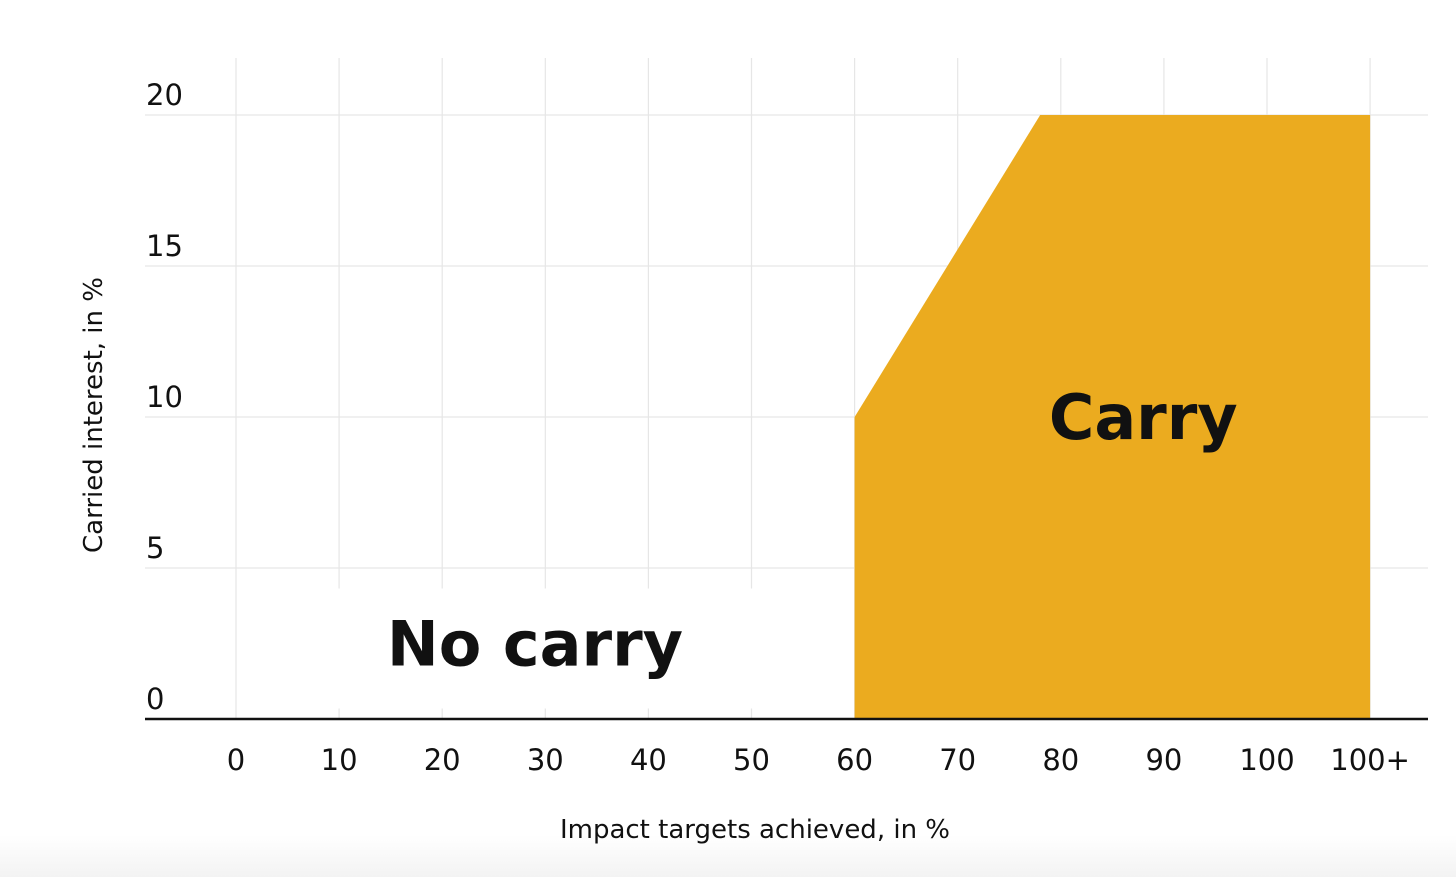 The width and height of the screenshot is (1456, 877). Describe the element at coordinates (236, 760) in the screenshot. I see `x-tick-label: 0` at that location.